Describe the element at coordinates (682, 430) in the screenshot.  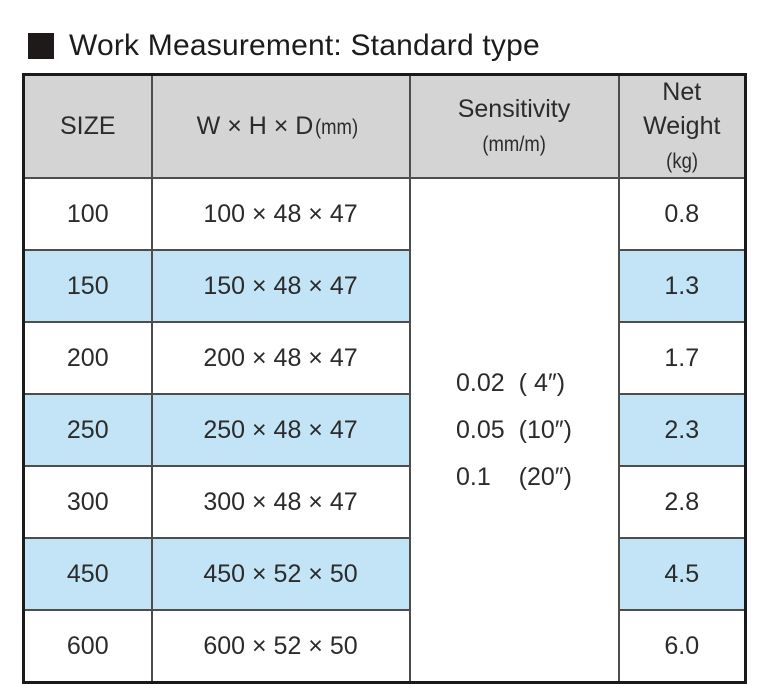
I see `net-weight-cell: 2.3` at that location.